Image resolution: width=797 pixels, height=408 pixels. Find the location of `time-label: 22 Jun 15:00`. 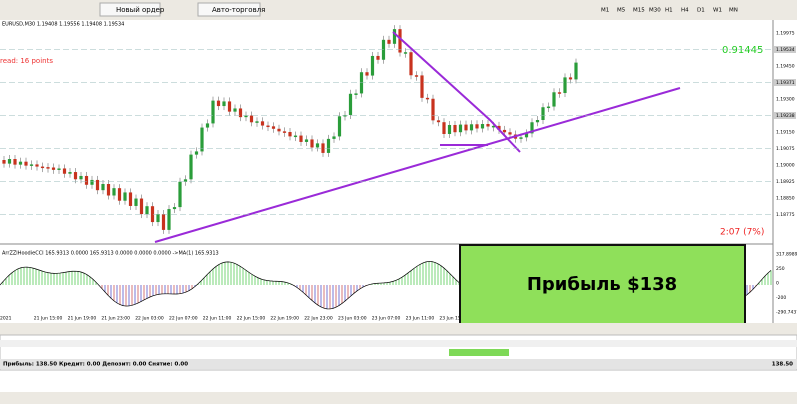

time-label: 22 Jun 15:00 is located at coordinates (251, 319).